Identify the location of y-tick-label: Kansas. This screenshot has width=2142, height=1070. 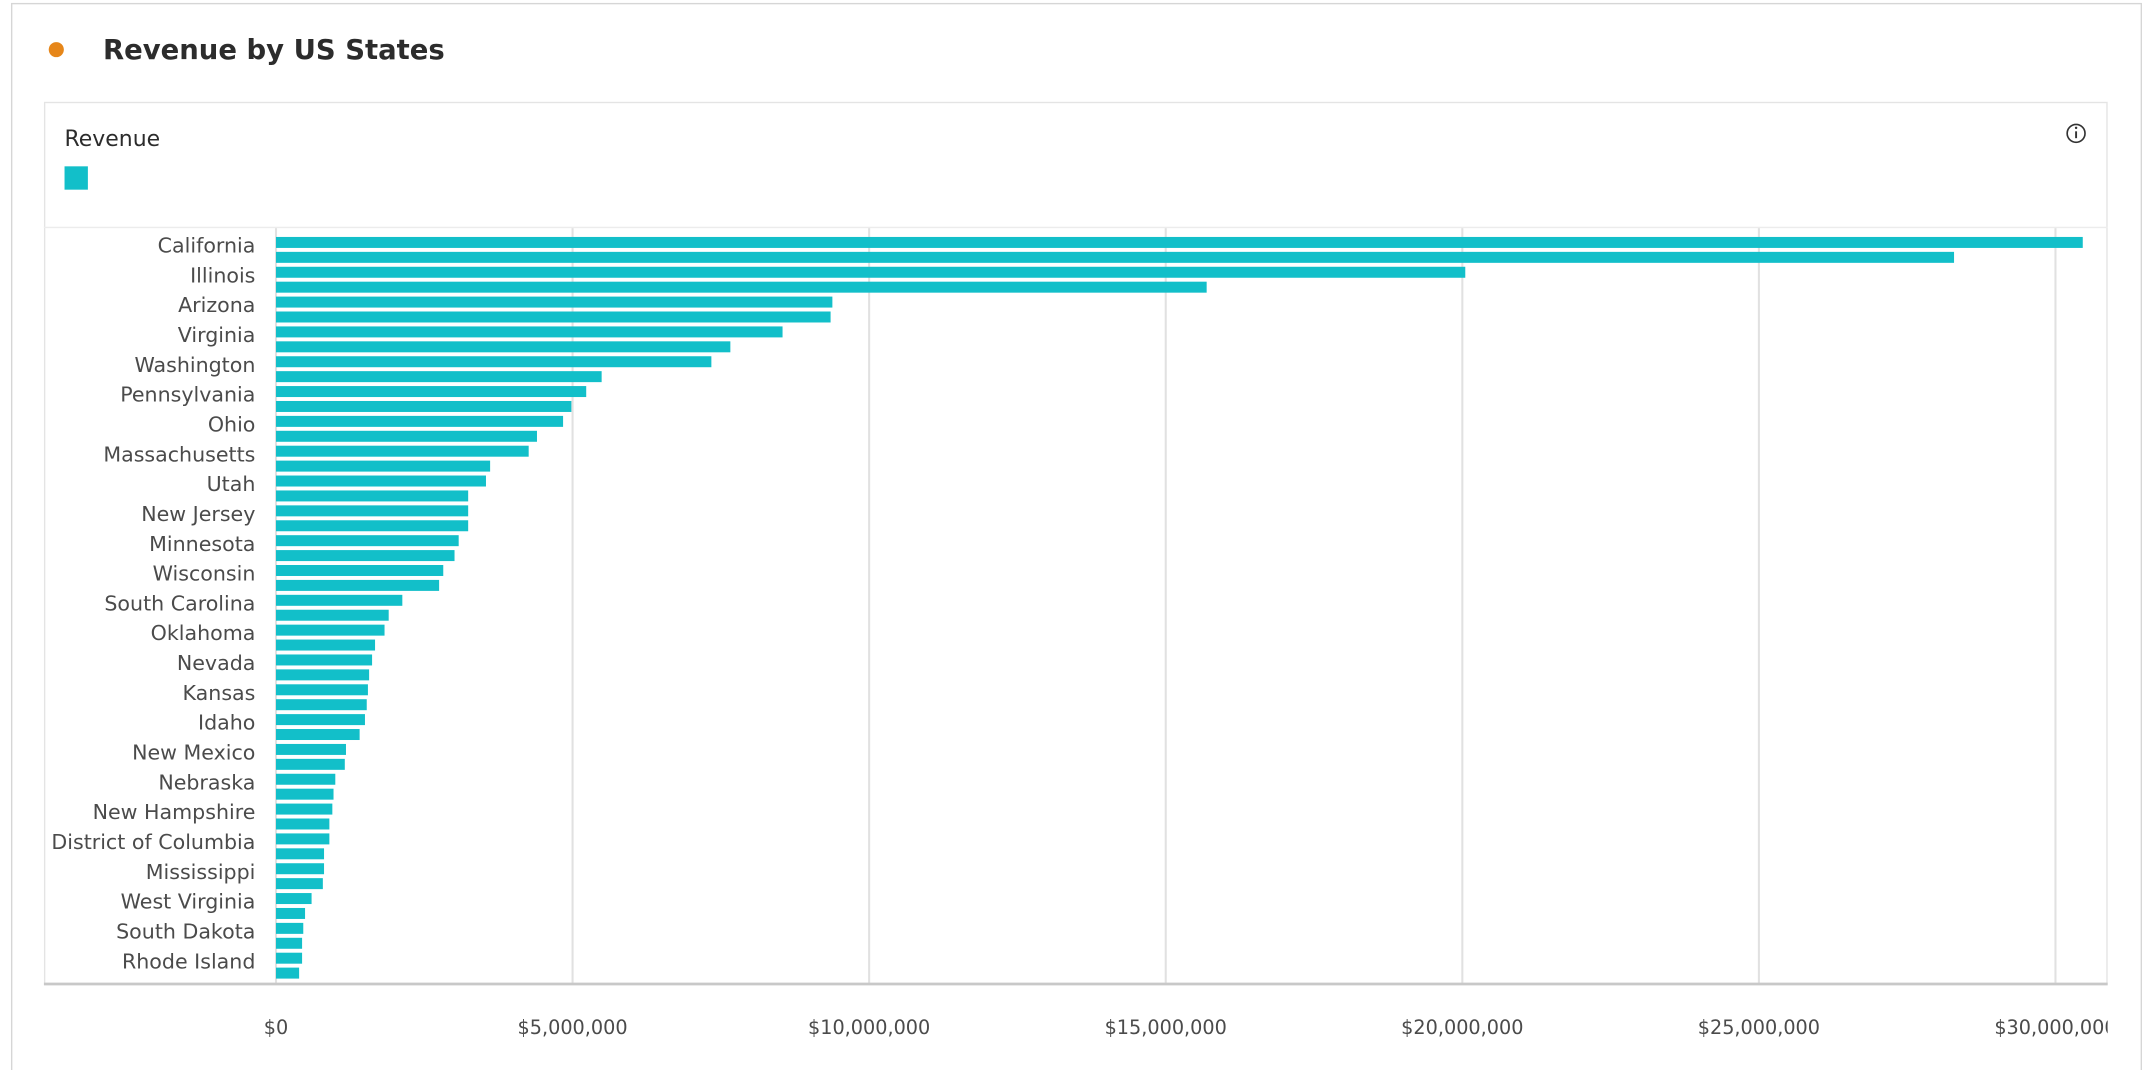
(219, 693).